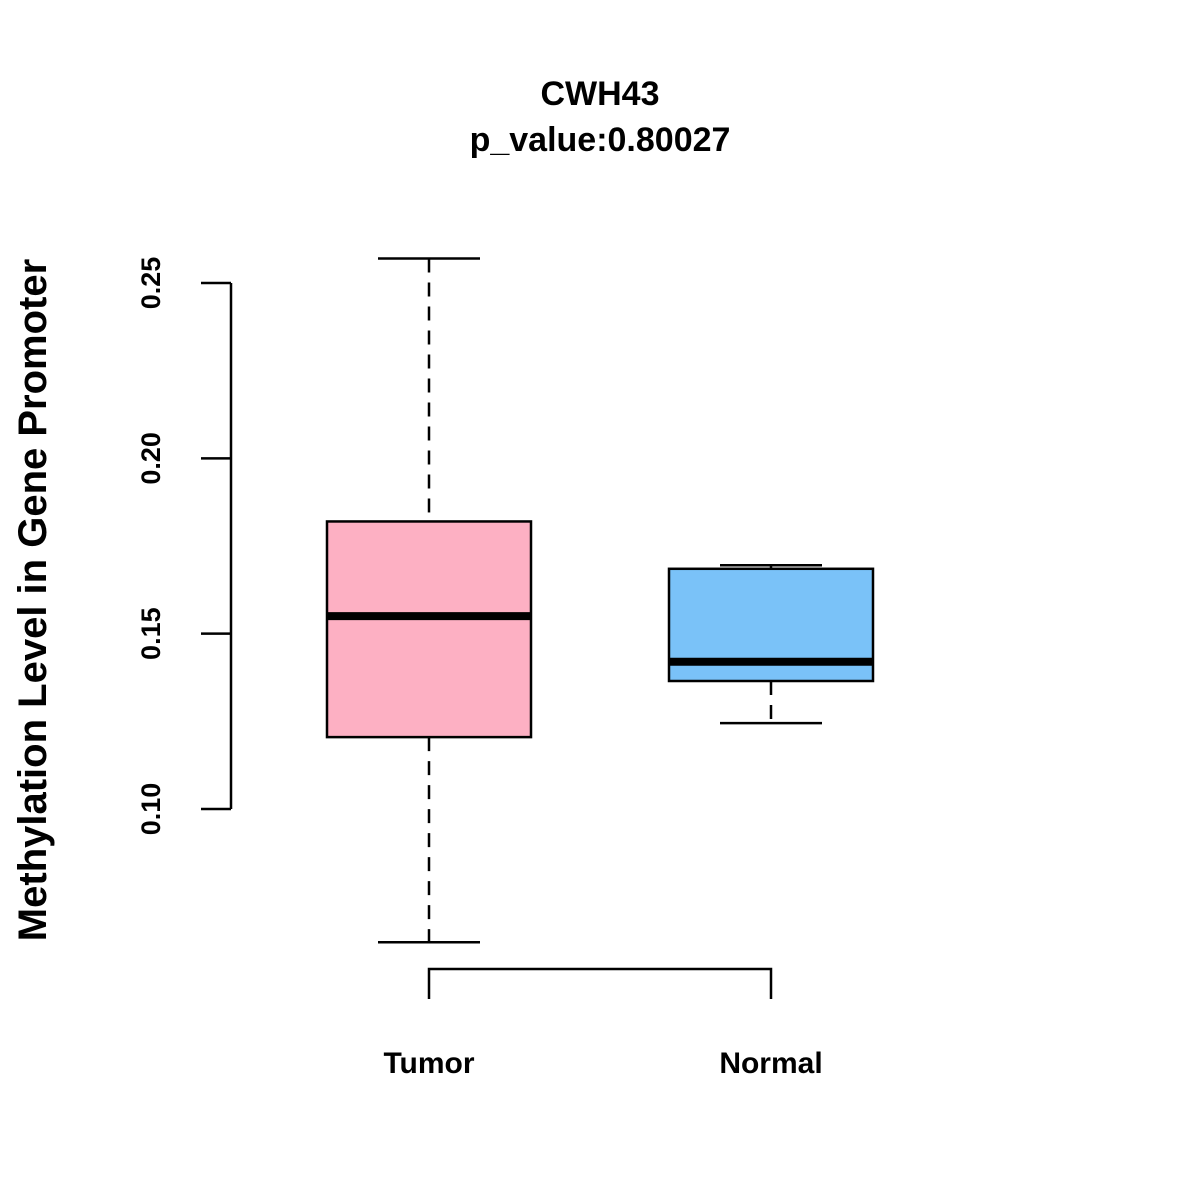  Describe the element at coordinates (151, 633) in the screenshot. I see `y-tick-label: 0.15` at that location.